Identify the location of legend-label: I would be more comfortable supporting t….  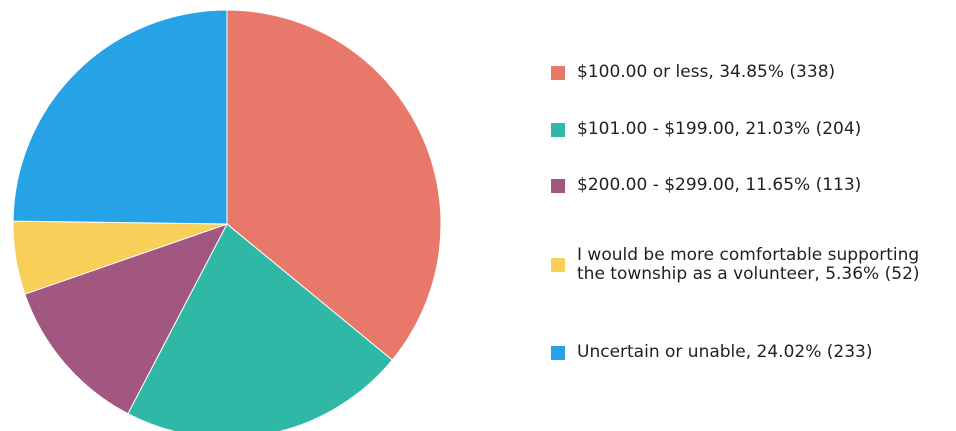
(748, 264).